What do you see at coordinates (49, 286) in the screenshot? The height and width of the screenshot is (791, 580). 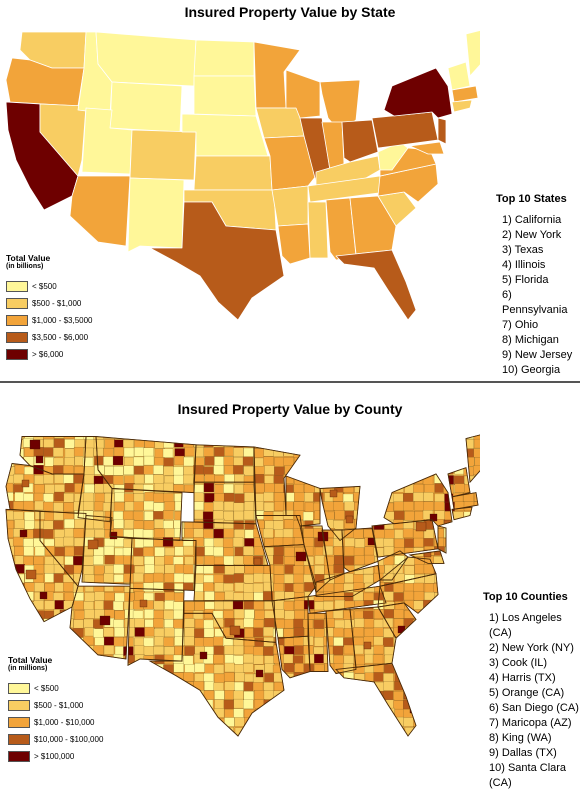 I see `state-legend-item: < $500` at bounding box center [49, 286].